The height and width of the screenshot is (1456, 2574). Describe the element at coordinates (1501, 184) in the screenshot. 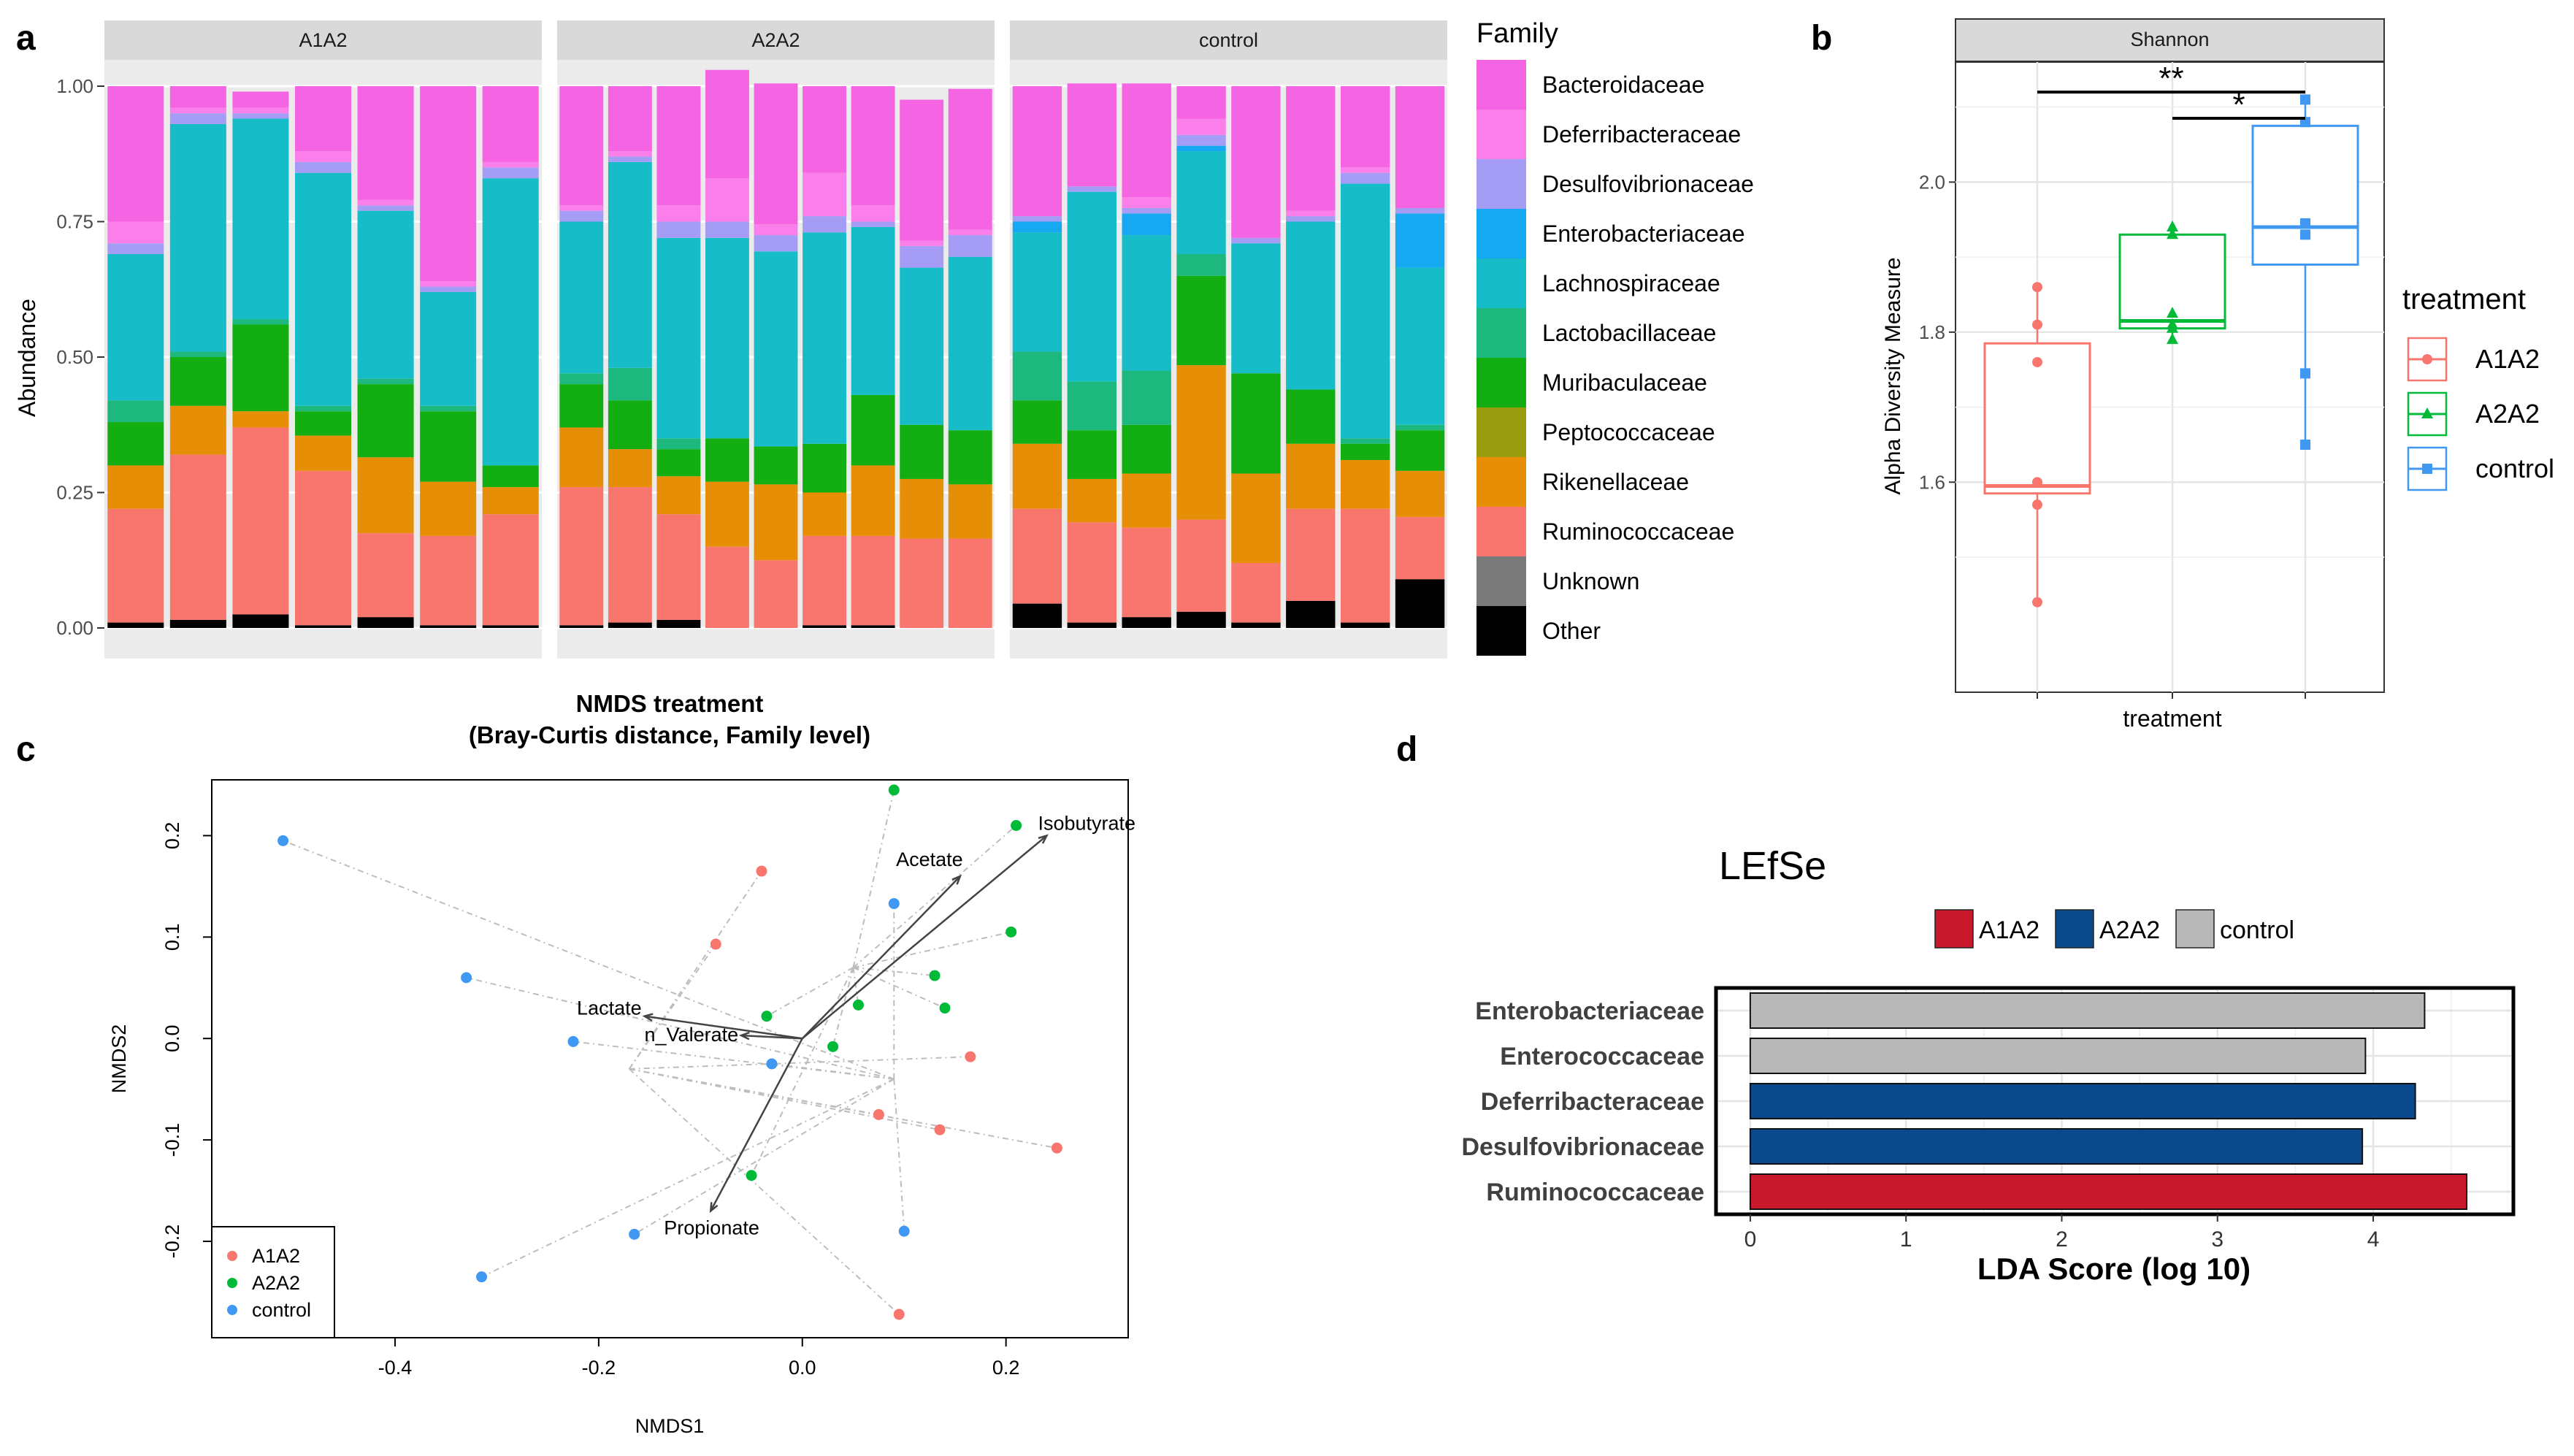

I see `legend-swatch-desulfovibrionaceae` at that location.